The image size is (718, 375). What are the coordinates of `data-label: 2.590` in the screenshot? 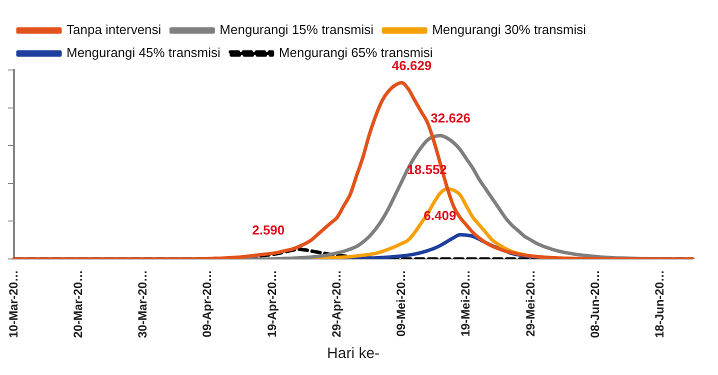 It's located at (268, 230).